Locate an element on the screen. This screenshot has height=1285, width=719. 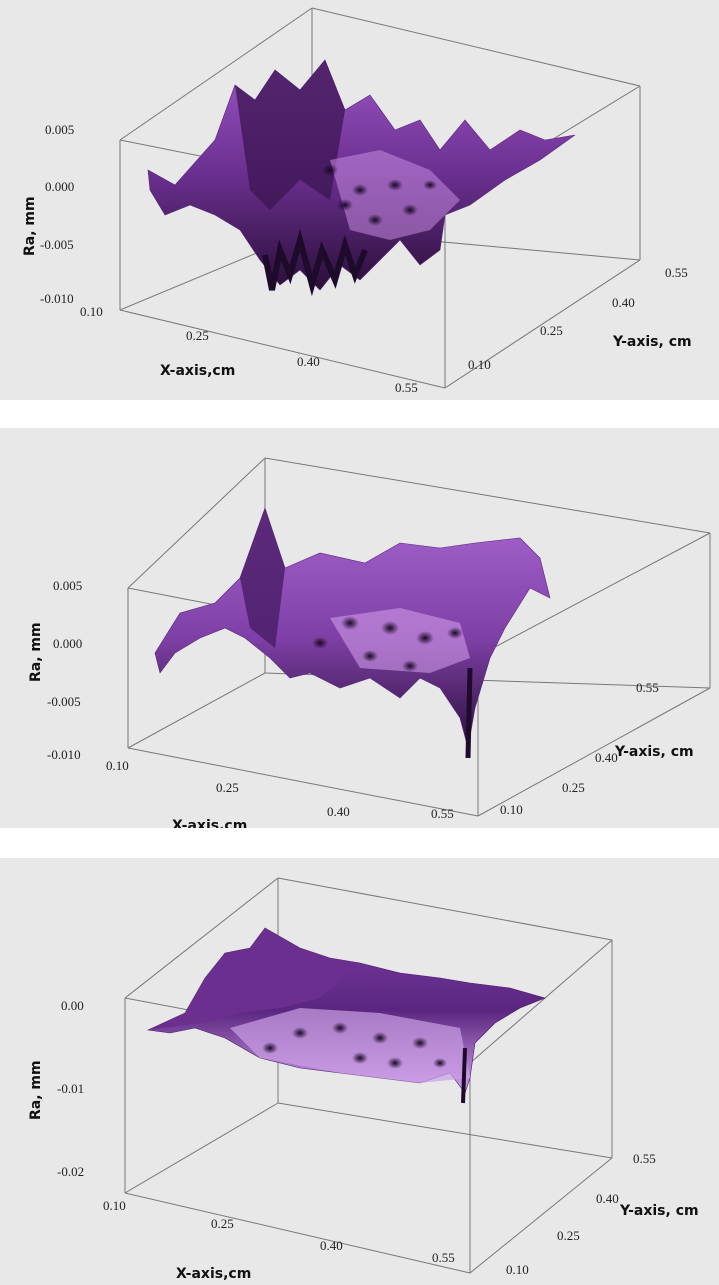
x-ticks-1: 0.10 0.25 0.40 0.55 is located at coordinates (249, 349).